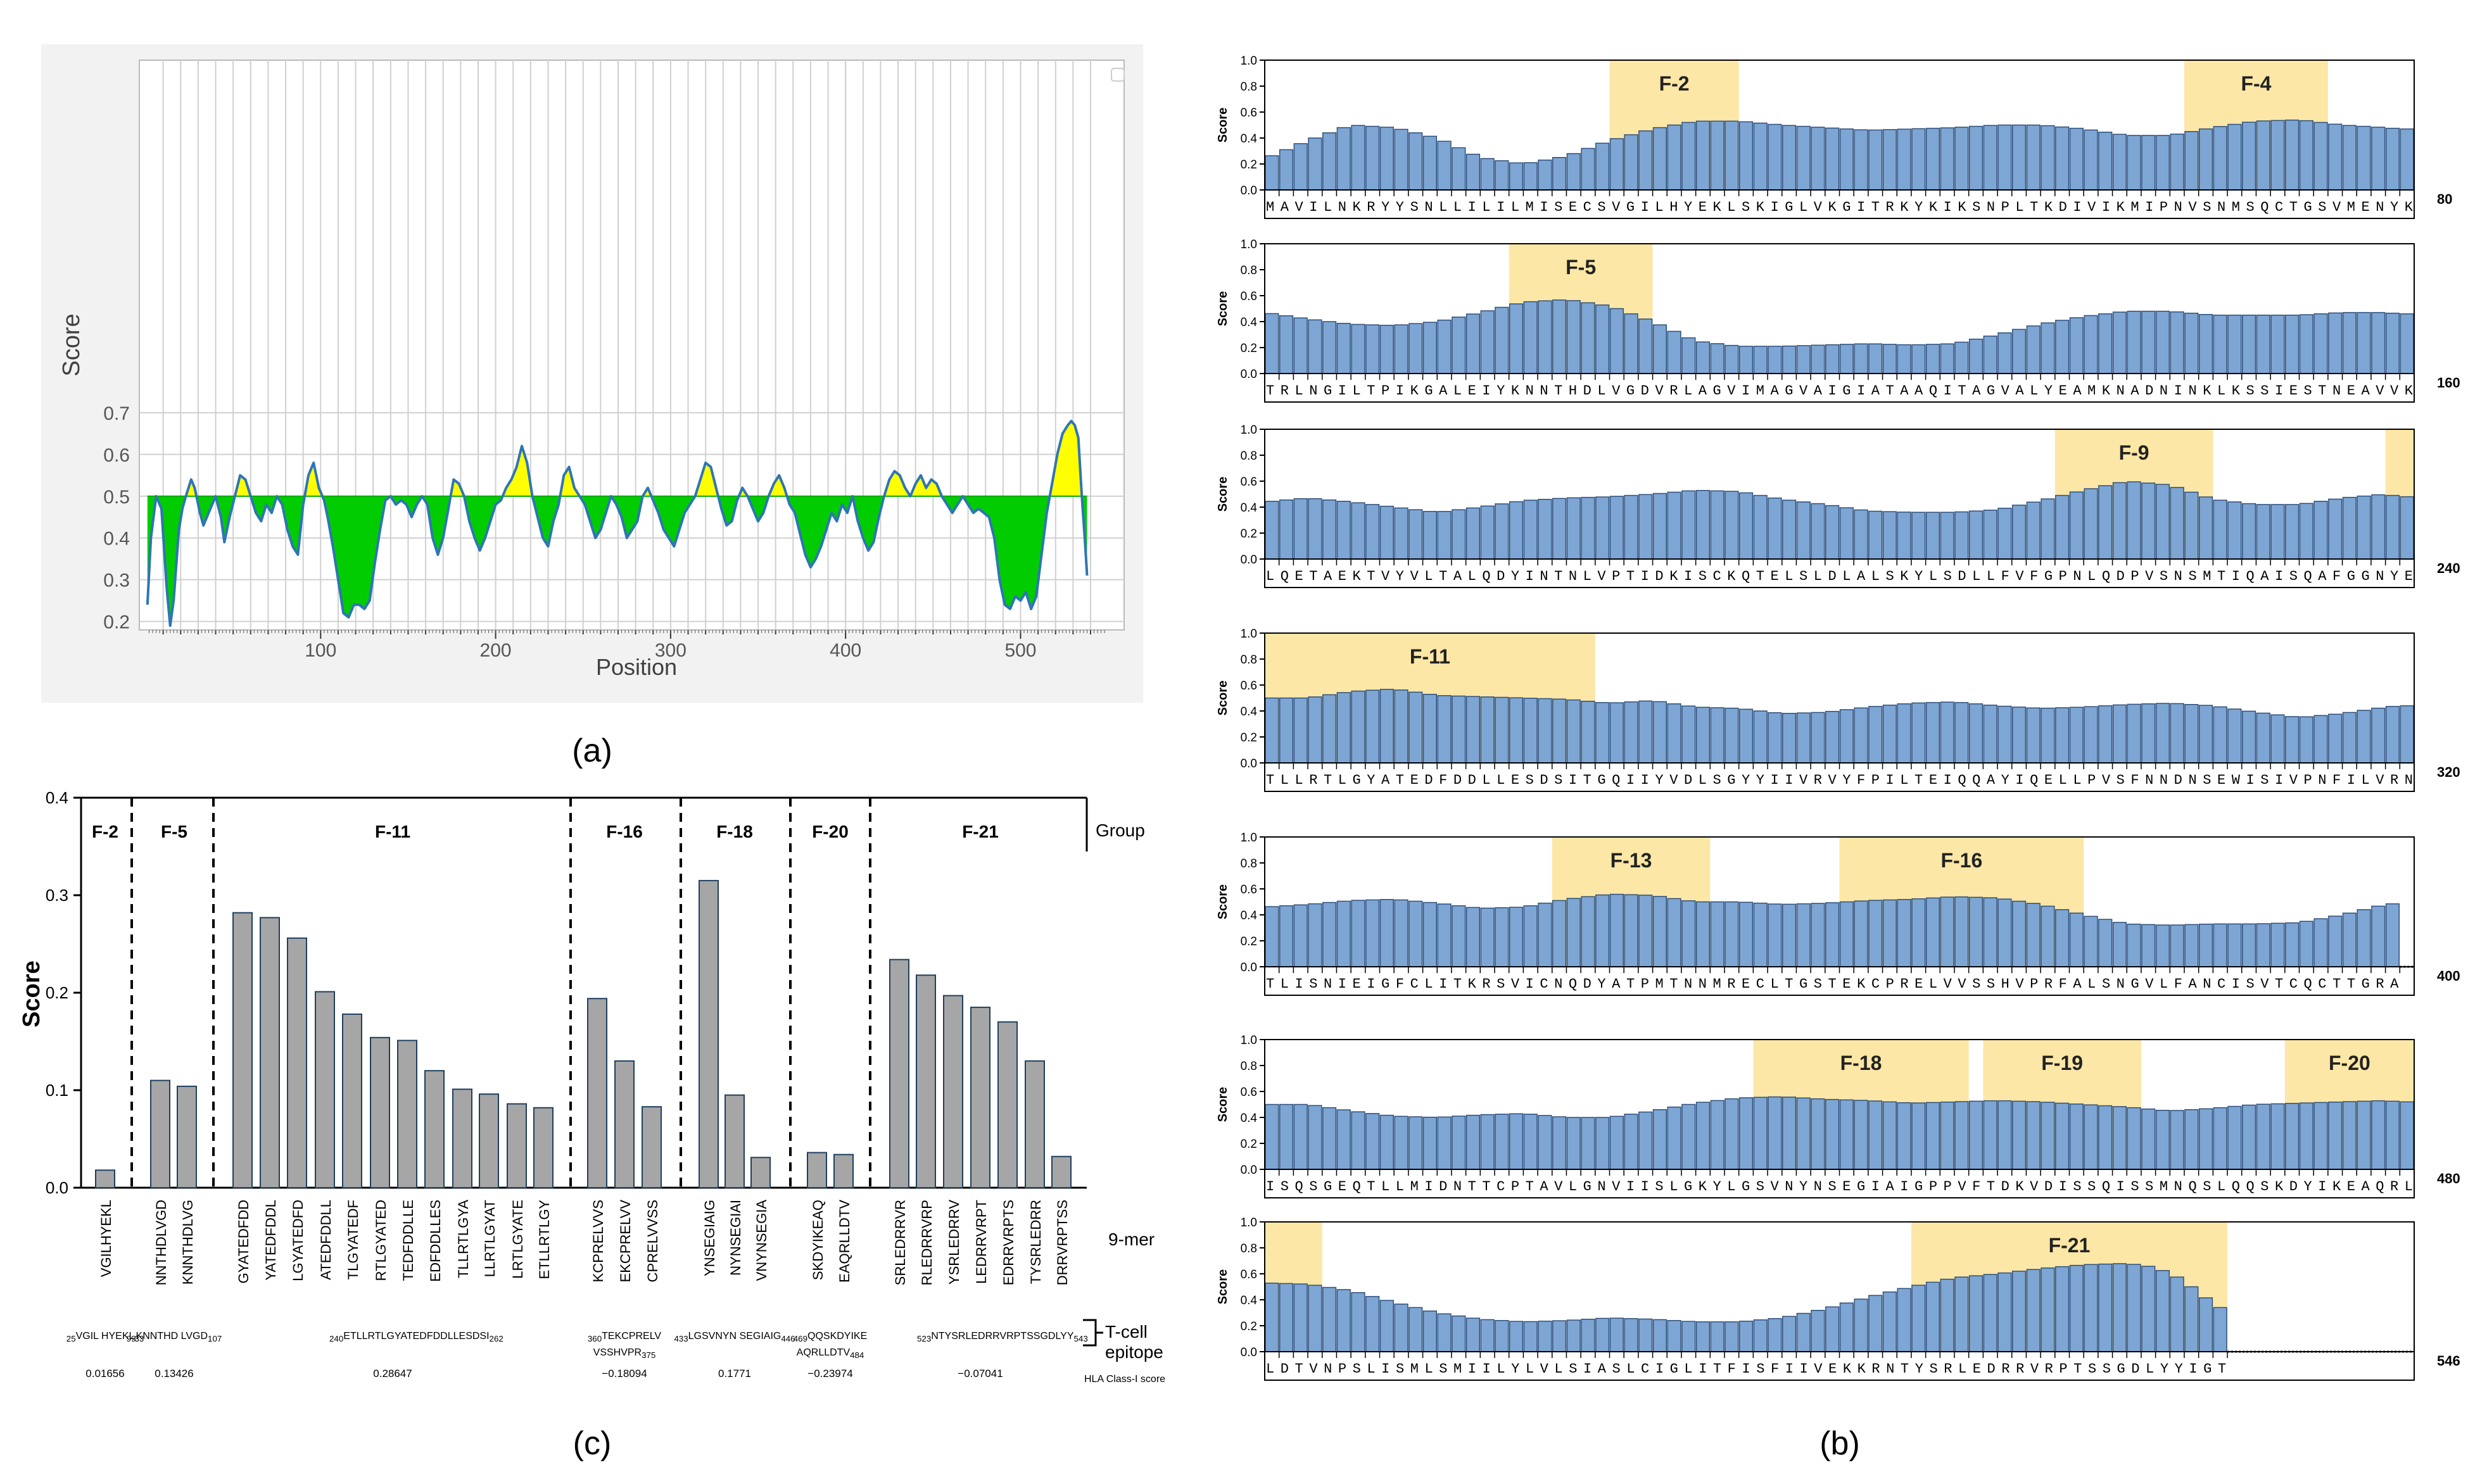  What do you see at coordinates (243, 1241) in the screenshot?
I see `bar-label: GYATEDFDD` at bounding box center [243, 1241].